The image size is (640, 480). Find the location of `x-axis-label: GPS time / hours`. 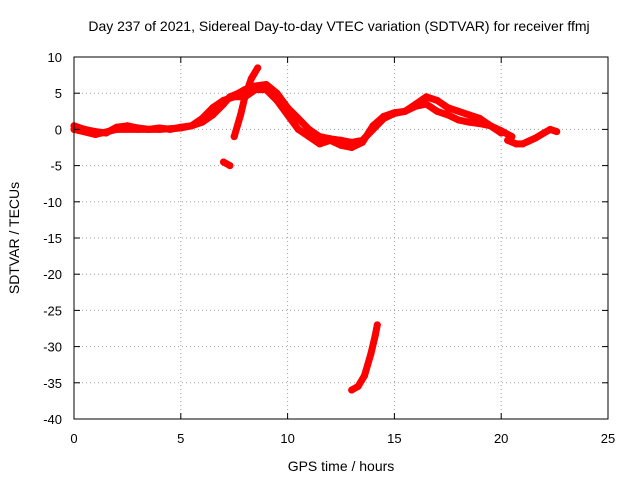

x-axis-label: GPS time / hours is located at coordinates (341, 466).